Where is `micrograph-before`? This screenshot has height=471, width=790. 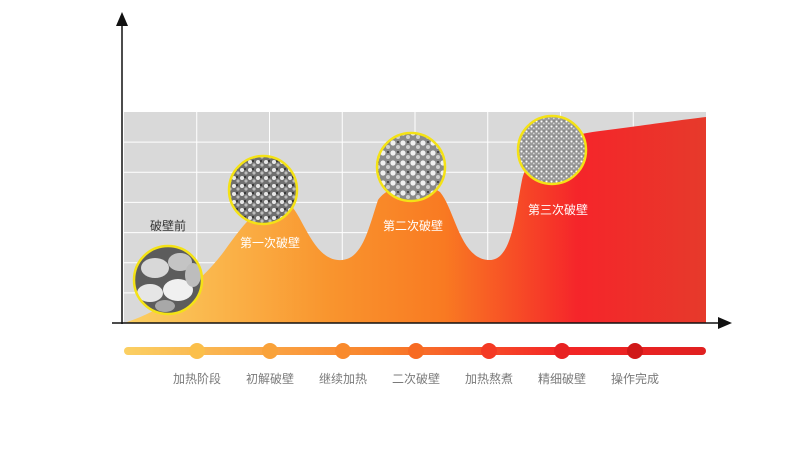 micrograph-before is located at coordinates (168, 280).